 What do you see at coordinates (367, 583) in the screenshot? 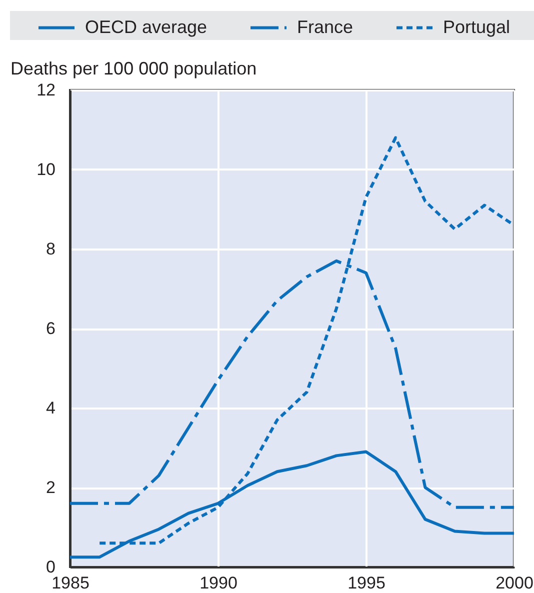
I see `x-tick-label: 1995` at bounding box center [367, 583].